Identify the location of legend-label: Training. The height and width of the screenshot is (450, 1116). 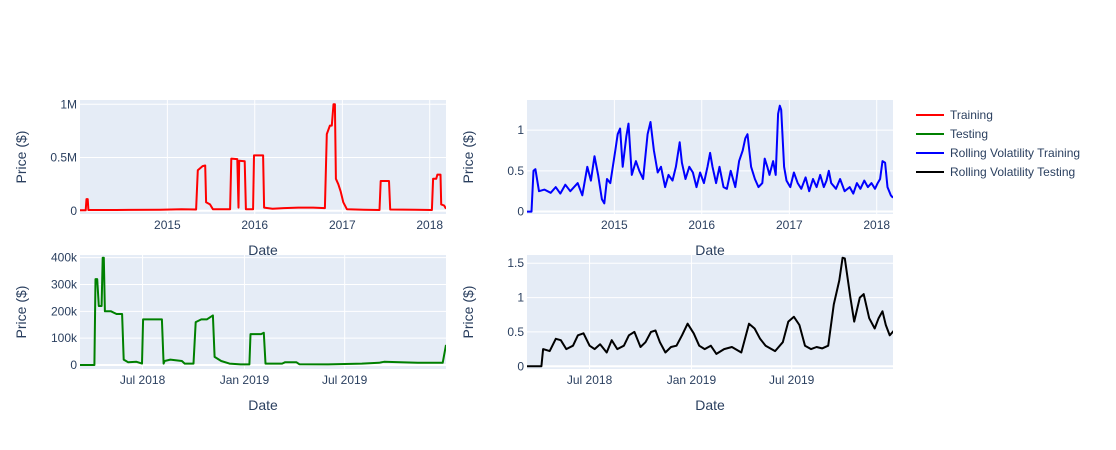
(971, 115).